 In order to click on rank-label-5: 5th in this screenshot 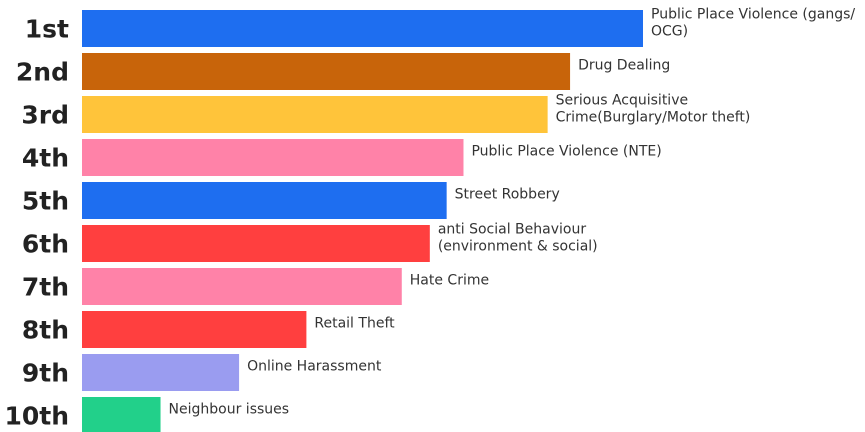, I will do `click(45, 201)`.